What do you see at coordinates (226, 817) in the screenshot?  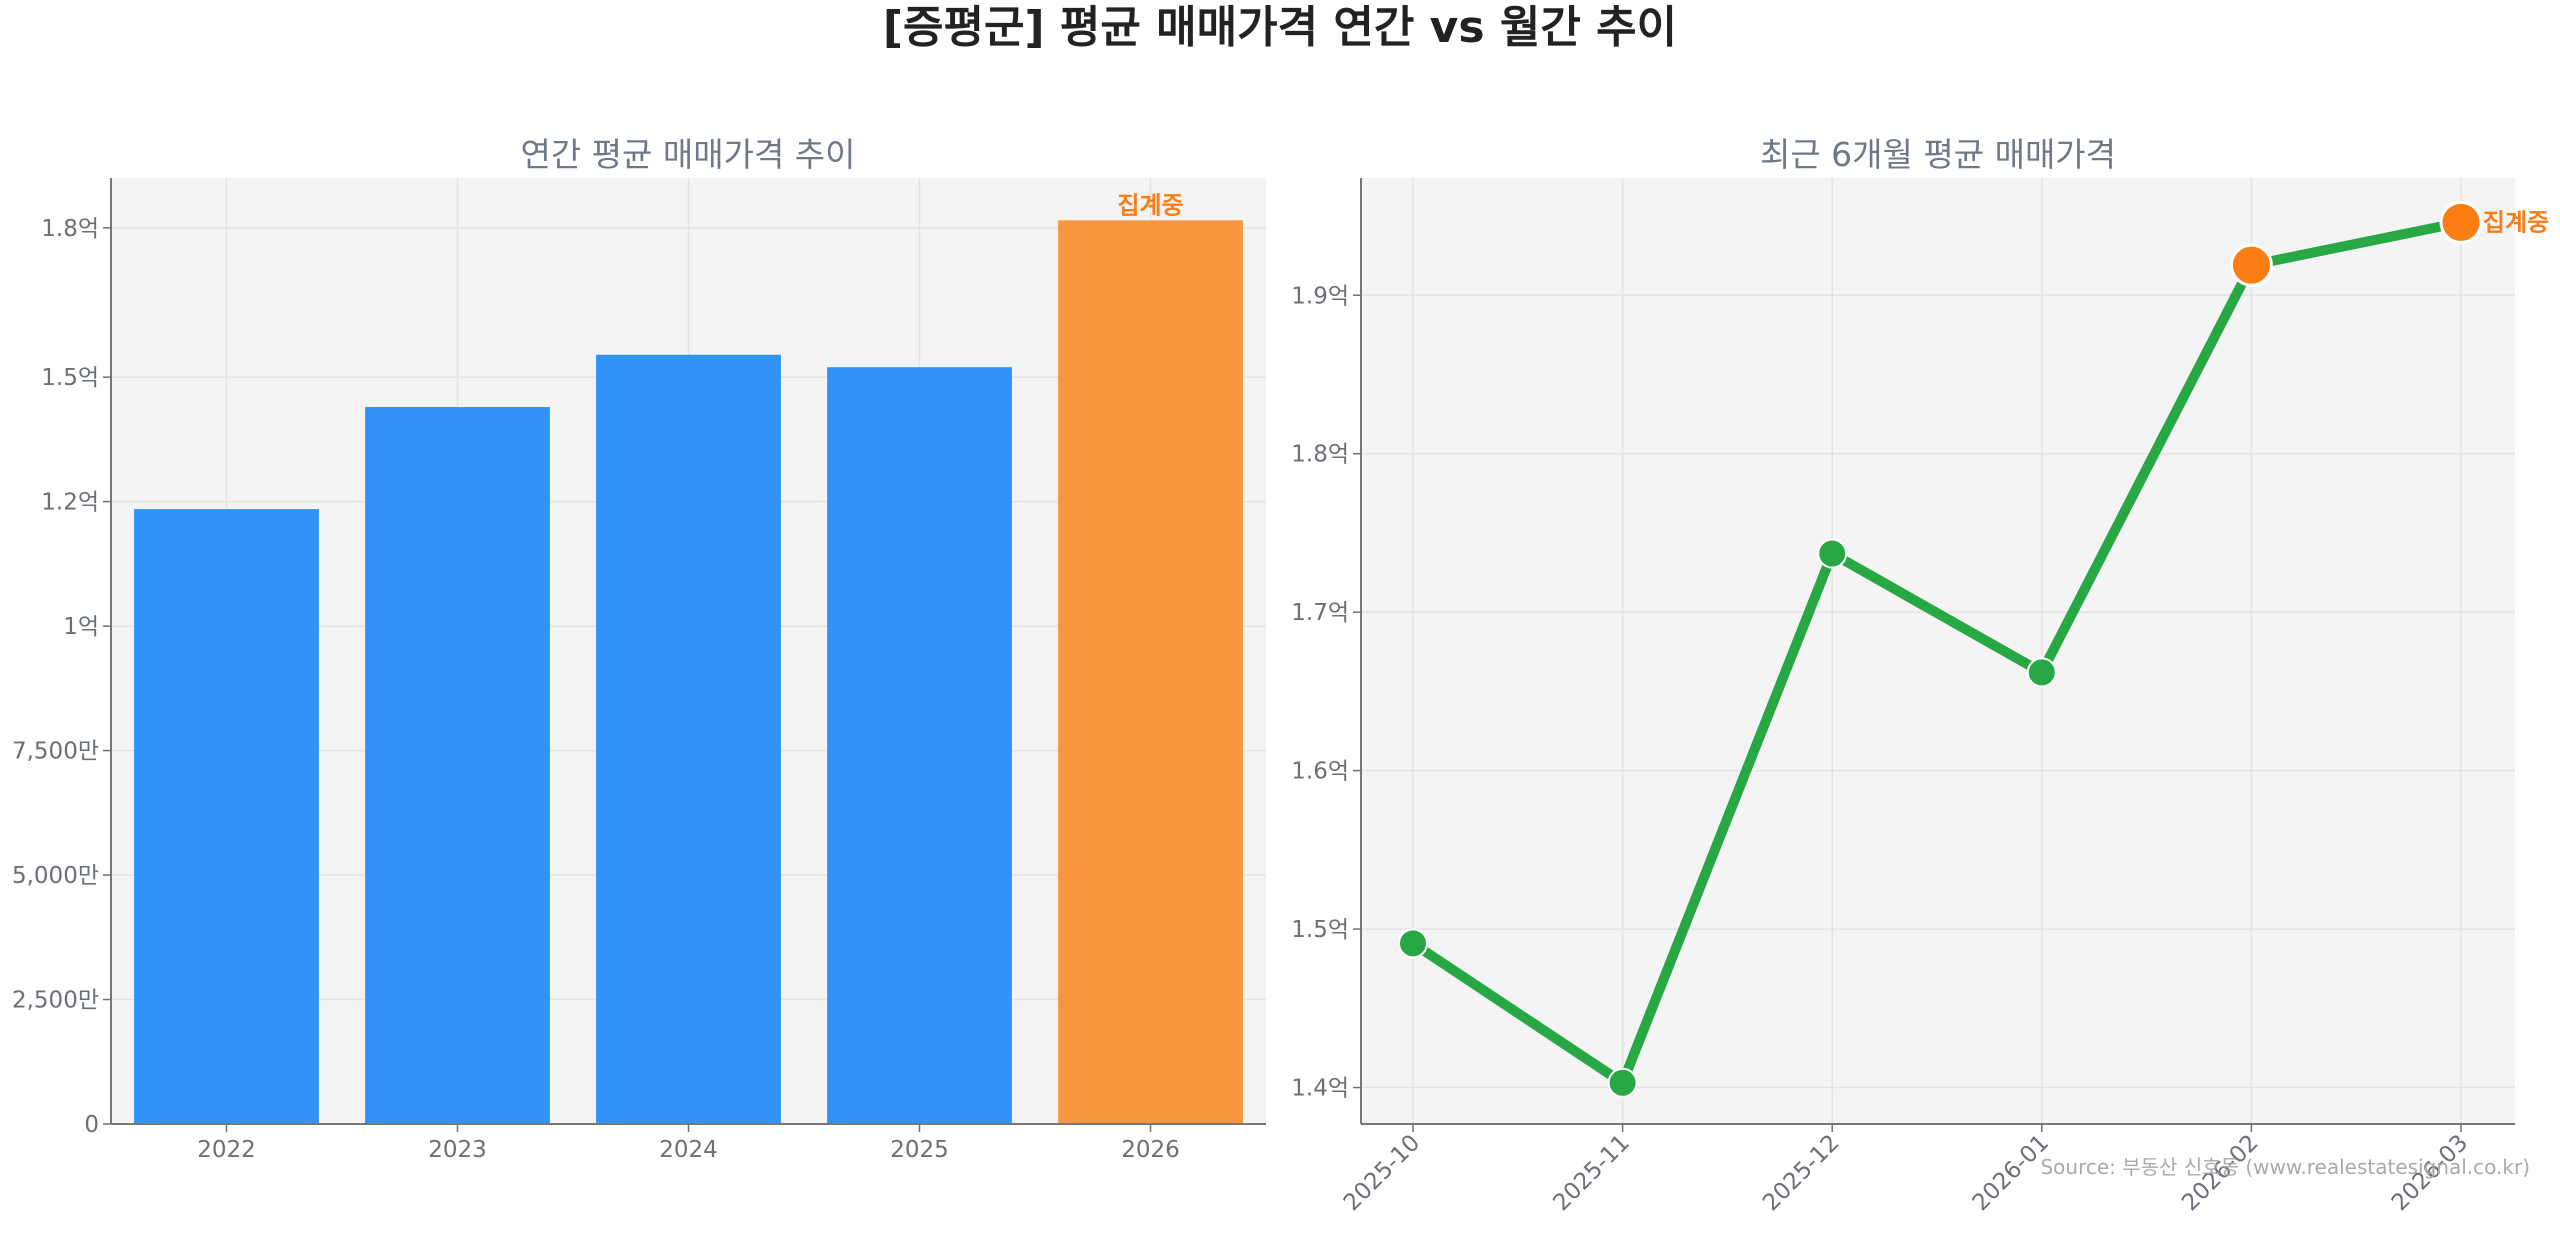 I see `bar-2022` at bounding box center [226, 817].